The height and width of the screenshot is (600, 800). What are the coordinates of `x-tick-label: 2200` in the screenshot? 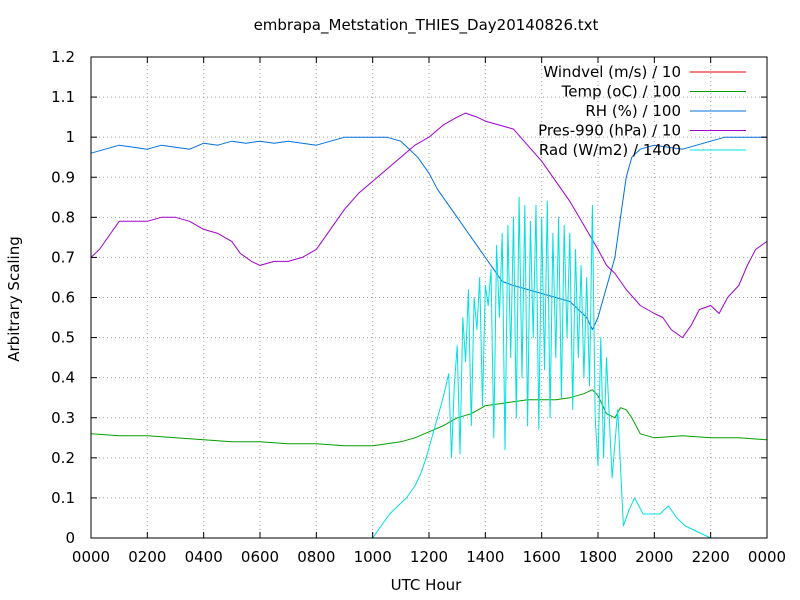 It's located at (711, 557).